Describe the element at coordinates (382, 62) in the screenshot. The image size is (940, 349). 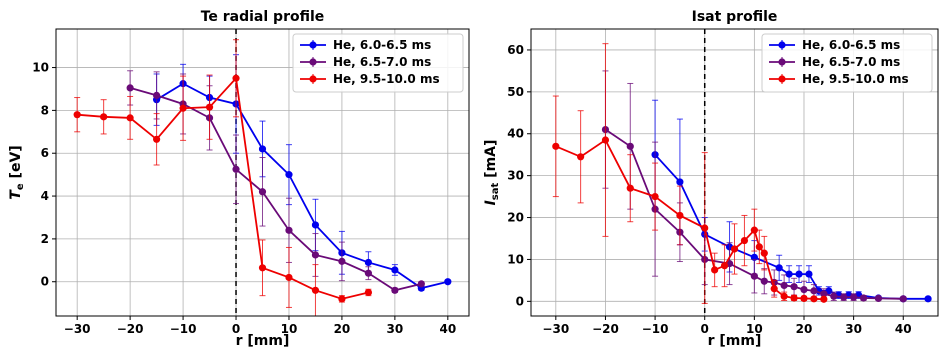
I see `legend-label: He, 6.5-7.0 ms` at that location.